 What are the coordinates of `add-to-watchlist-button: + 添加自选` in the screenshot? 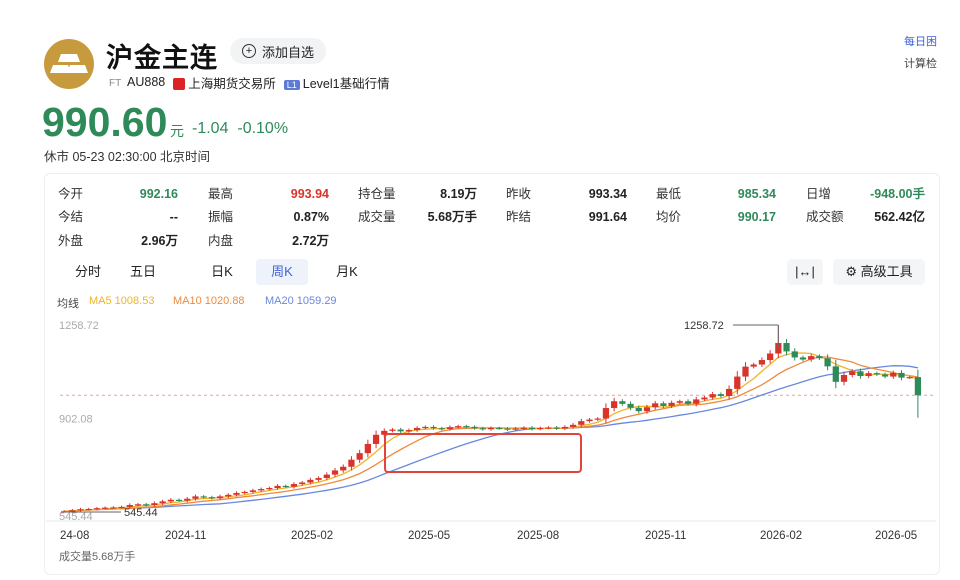 It's located at (278, 51).